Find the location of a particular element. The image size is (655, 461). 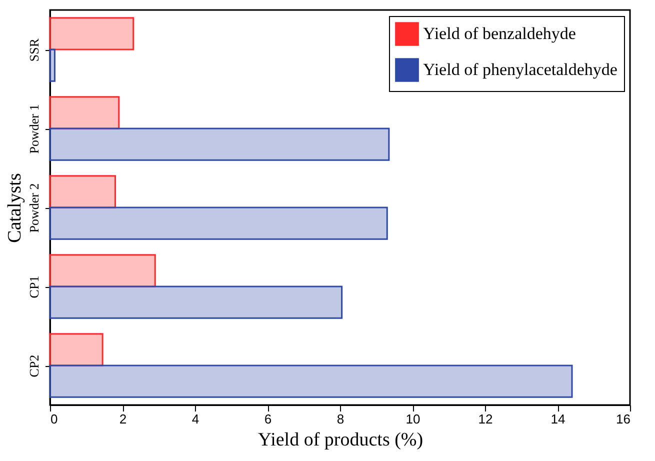

x-tick-label: 2 is located at coordinates (123, 419).